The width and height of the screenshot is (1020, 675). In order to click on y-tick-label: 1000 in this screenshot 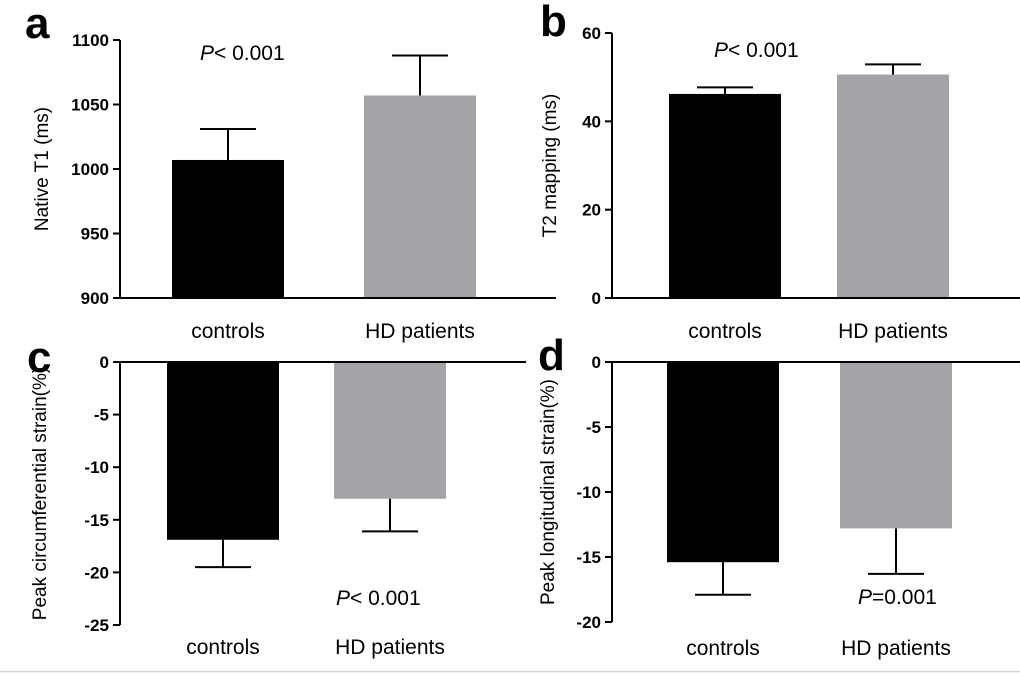, I will do `click(90, 169)`.